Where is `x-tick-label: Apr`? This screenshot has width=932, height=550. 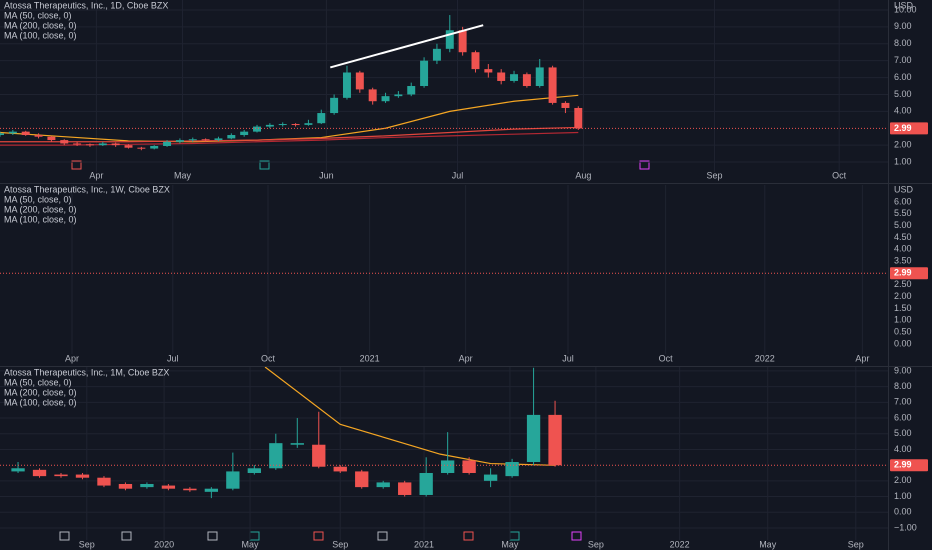 x-tick-label: Apr is located at coordinates (862, 358).